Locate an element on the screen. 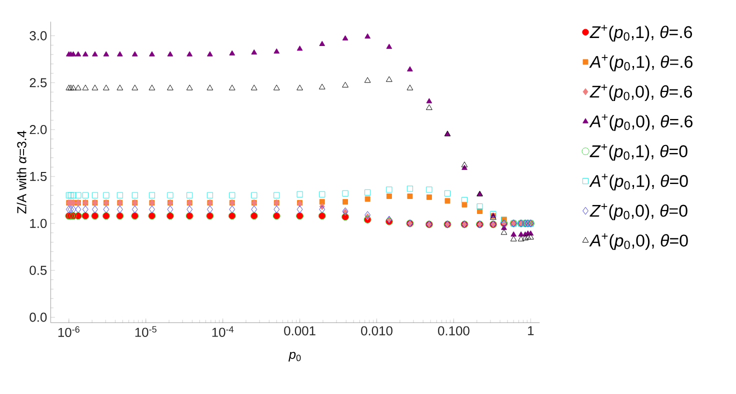 This screenshot has width=736, height=394. legend-label: A$^{+}$(p$_{0}$,1), θ=.6 is located at coordinates (640, 63).